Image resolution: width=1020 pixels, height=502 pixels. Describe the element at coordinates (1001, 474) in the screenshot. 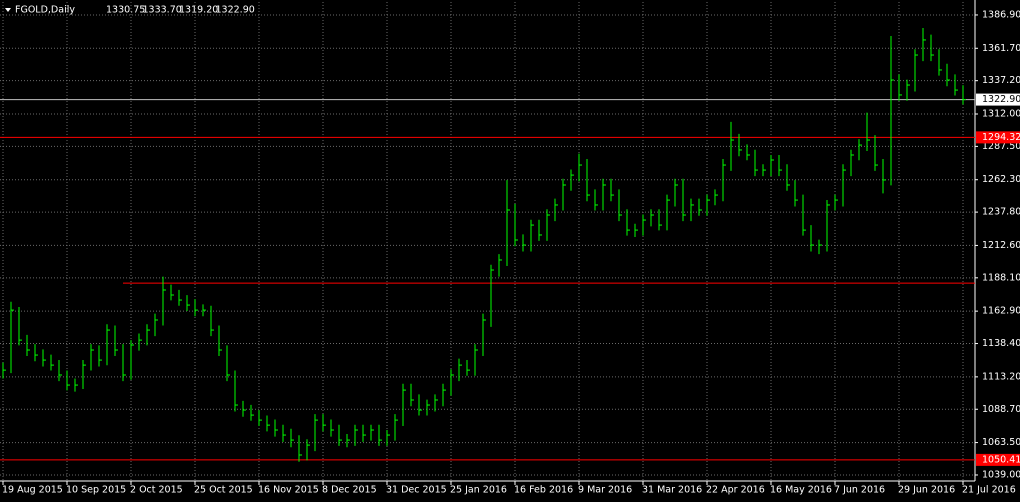

I see `y-tick-label: 1039.00` at that location.